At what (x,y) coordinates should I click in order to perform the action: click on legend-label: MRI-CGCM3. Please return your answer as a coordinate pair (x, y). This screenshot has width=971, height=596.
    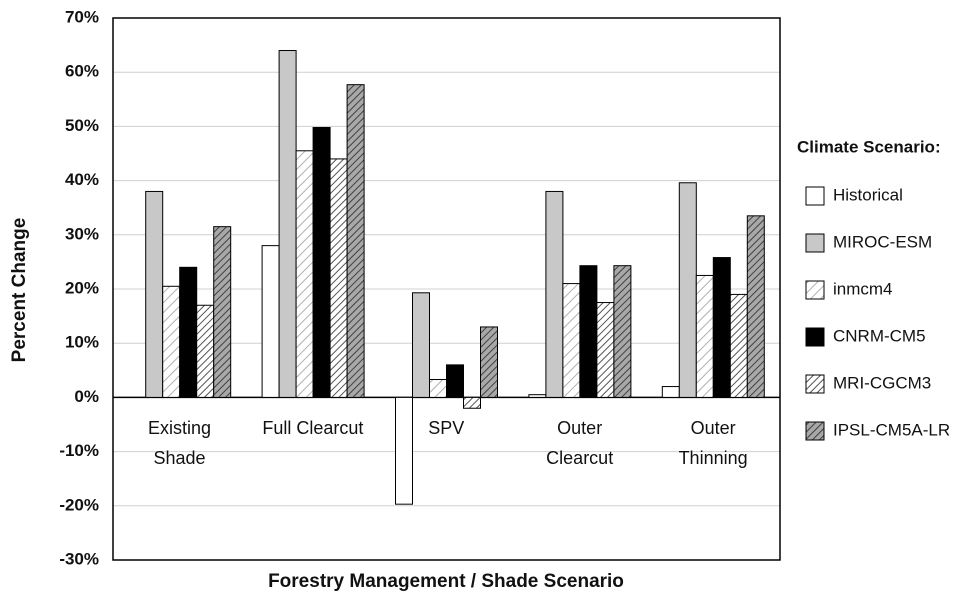
    Looking at the image, I should click on (882, 382).